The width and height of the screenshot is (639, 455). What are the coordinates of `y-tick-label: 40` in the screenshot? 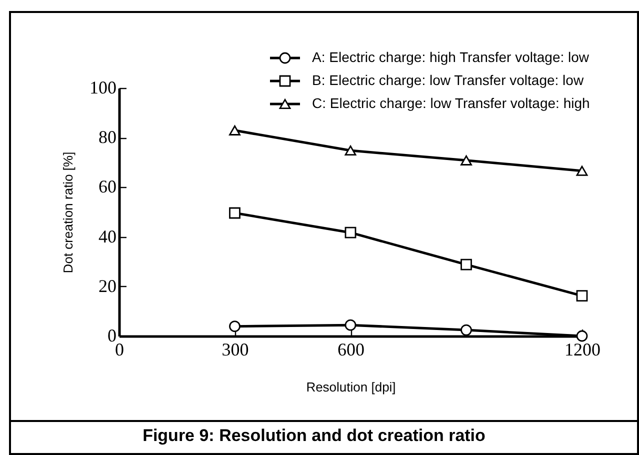 It's located at (107, 236).